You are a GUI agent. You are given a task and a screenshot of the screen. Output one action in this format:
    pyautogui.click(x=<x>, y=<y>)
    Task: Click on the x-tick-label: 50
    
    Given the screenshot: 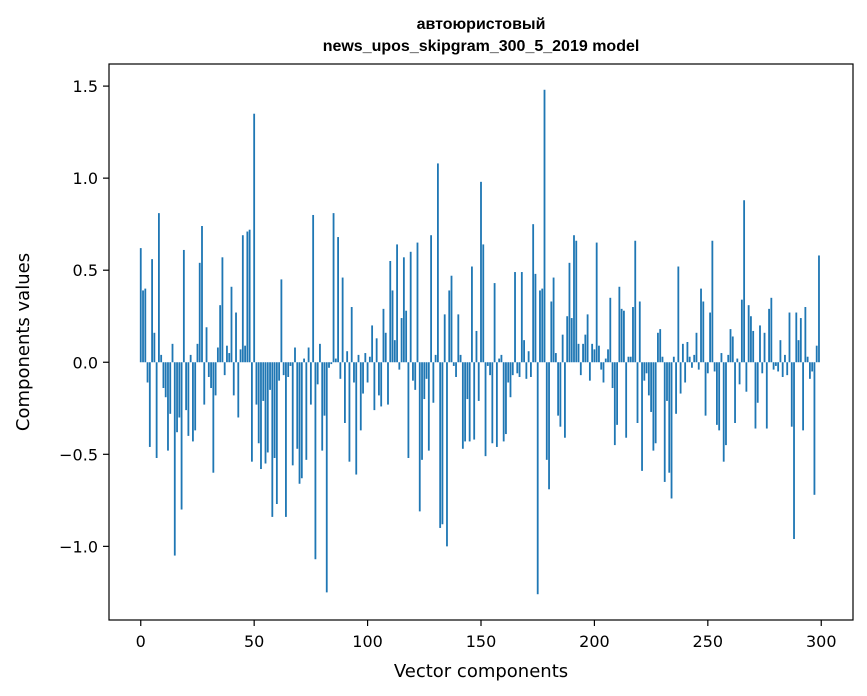 What is the action you would take?
    pyautogui.click(x=254, y=641)
    